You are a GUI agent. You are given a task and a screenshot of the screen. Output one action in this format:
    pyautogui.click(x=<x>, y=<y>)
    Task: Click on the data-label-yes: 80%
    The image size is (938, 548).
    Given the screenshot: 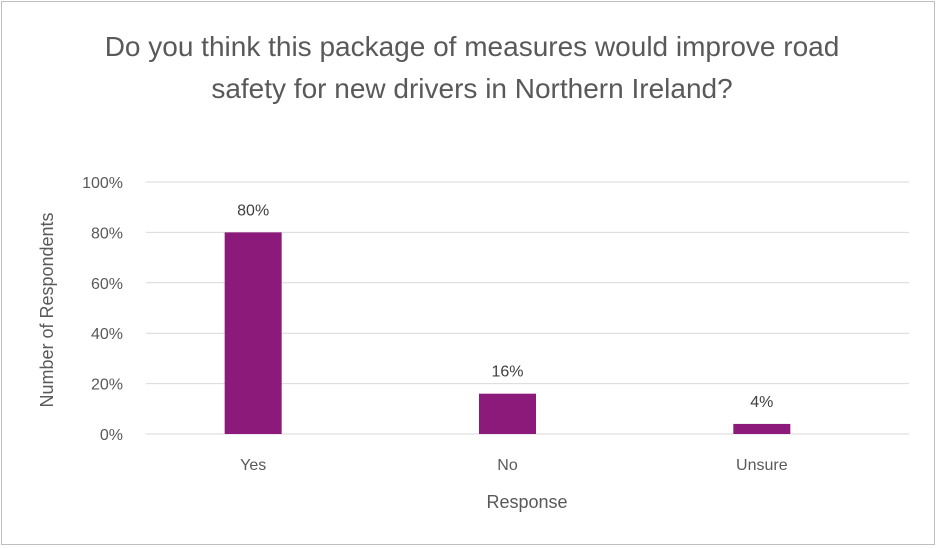 What is the action you would take?
    pyautogui.click(x=253, y=210)
    